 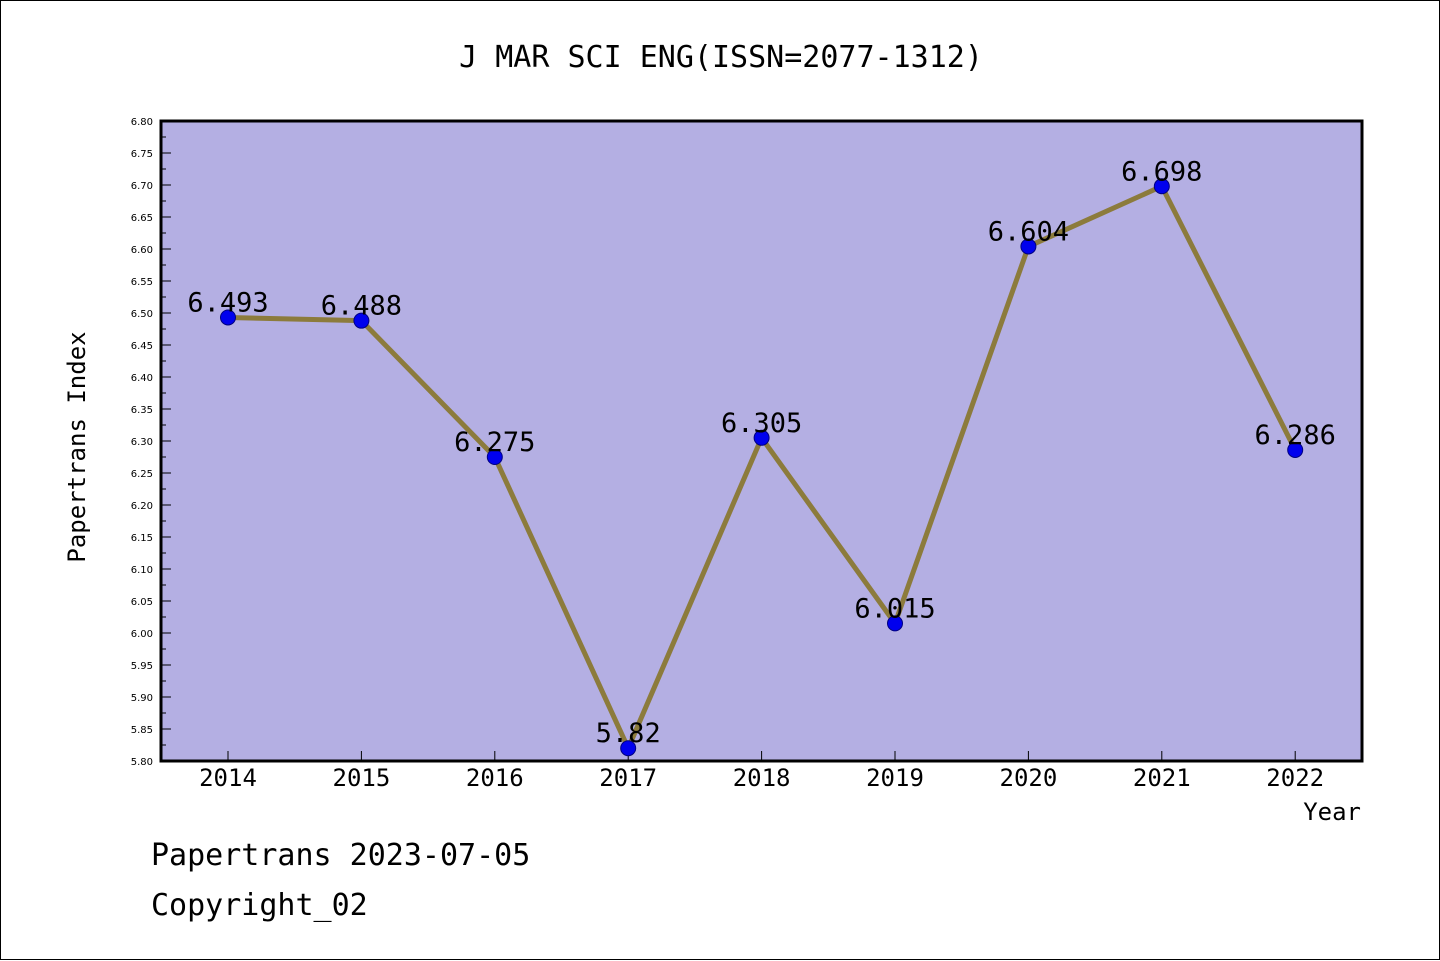 I want to click on x-tick-label: 2017, so click(x=628, y=778).